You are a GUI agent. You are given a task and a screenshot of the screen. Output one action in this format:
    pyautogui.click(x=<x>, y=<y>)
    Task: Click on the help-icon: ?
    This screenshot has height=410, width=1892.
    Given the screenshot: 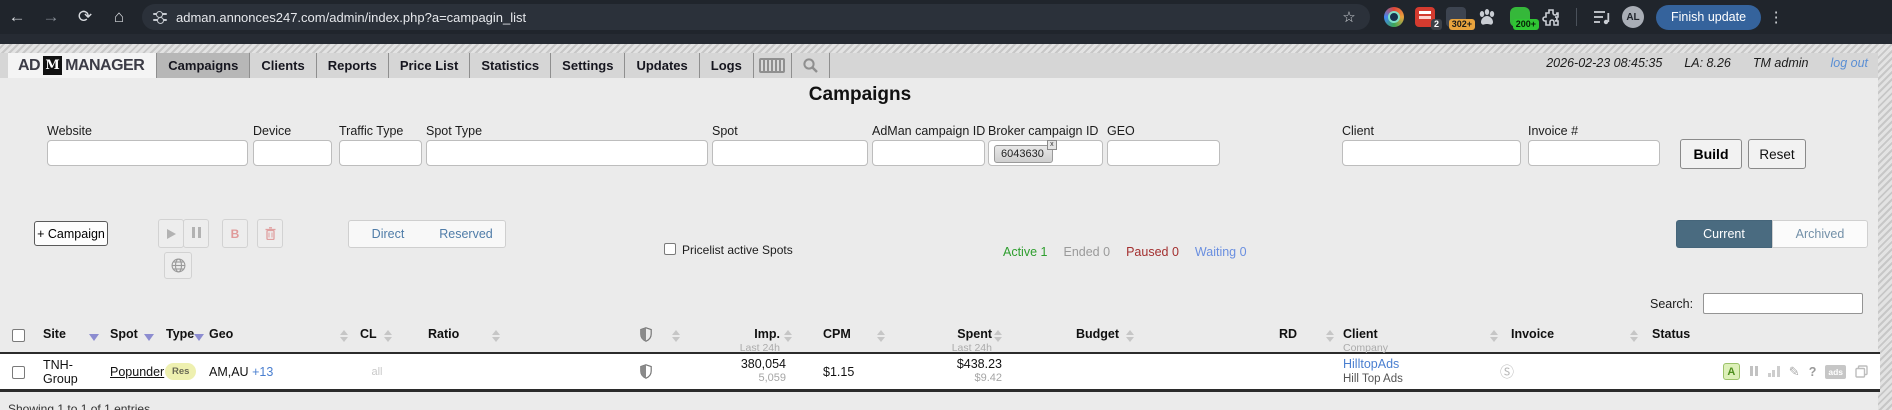 What is the action you would take?
    pyautogui.click(x=1812, y=371)
    